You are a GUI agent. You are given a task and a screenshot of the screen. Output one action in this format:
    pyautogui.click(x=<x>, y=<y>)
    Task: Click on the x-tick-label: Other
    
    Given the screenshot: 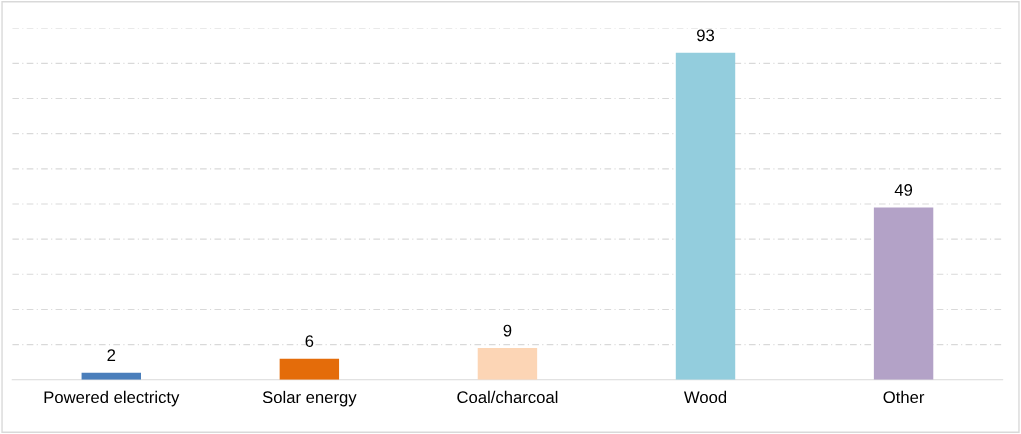 What is the action you would take?
    pyautogui.click(x=904, y=397)
    